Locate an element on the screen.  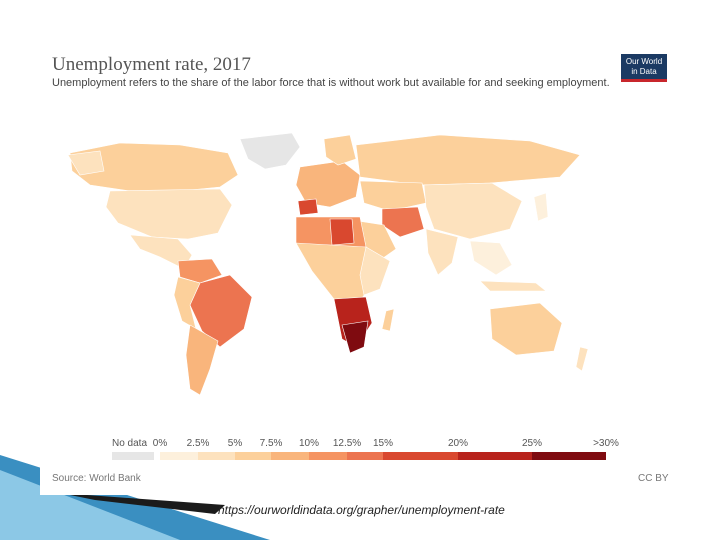
legend-tick-7: 20% is located at coordinates (458, 443).